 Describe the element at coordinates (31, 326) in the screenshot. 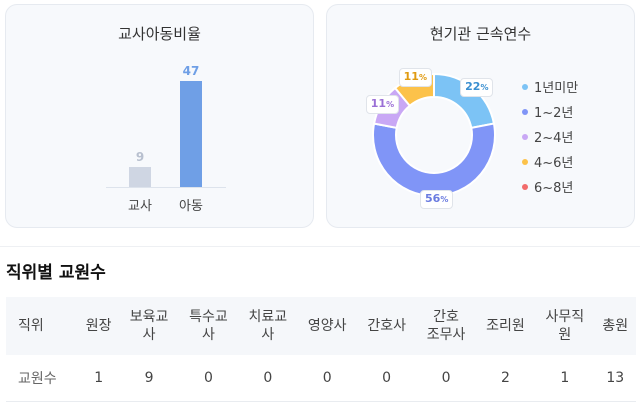

I see `column-header: 직위` at that location.